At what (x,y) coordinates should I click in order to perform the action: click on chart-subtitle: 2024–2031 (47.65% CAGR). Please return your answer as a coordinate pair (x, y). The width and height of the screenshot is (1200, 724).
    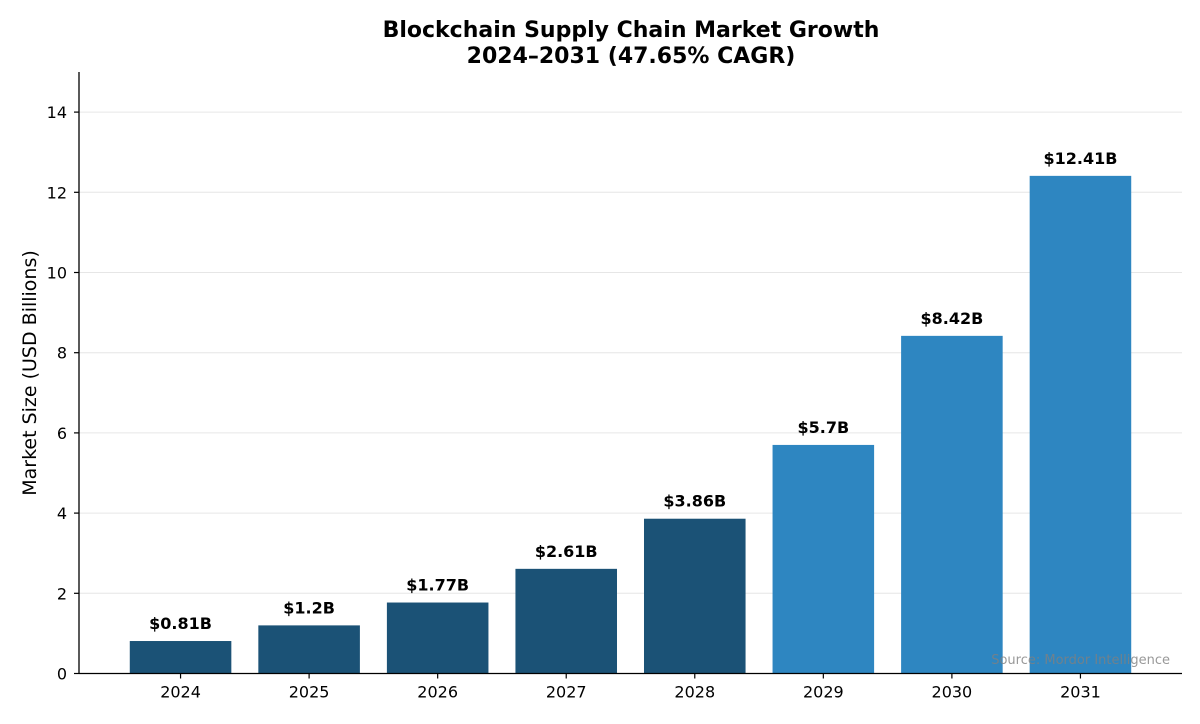
    Looking at the image, I should click on (631, 56).